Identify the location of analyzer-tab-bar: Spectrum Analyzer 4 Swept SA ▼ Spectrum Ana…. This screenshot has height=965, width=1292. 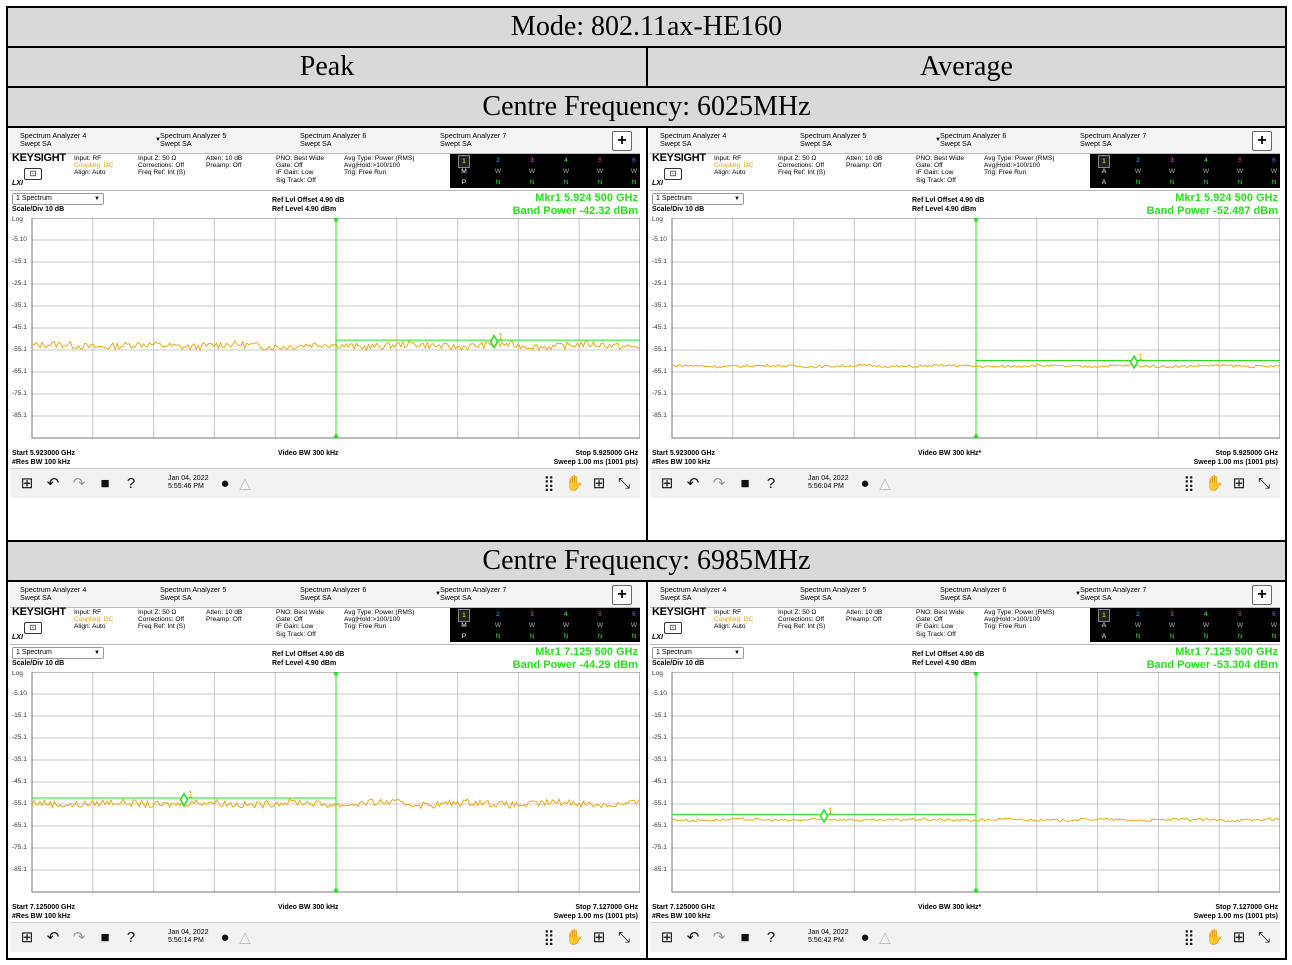
(325, 141).